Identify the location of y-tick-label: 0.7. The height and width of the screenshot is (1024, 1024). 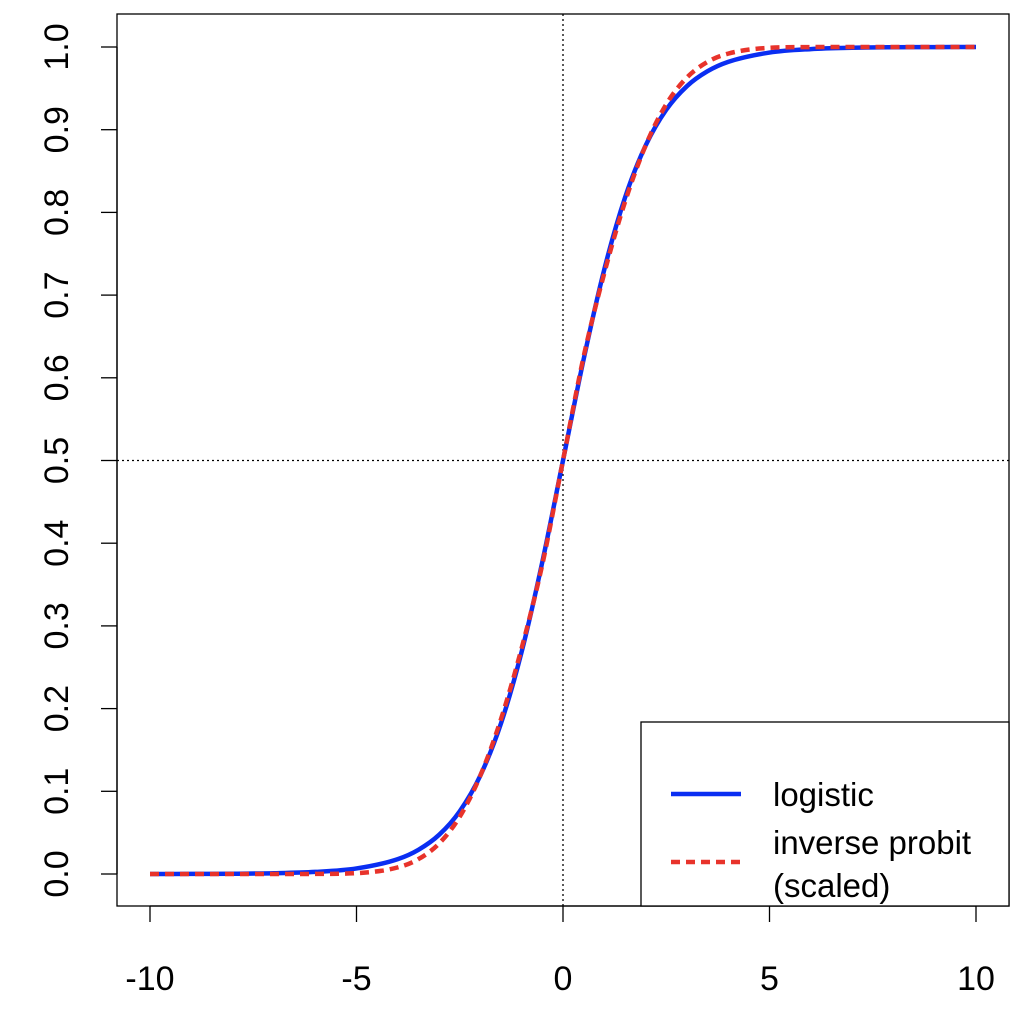
(57, 294).